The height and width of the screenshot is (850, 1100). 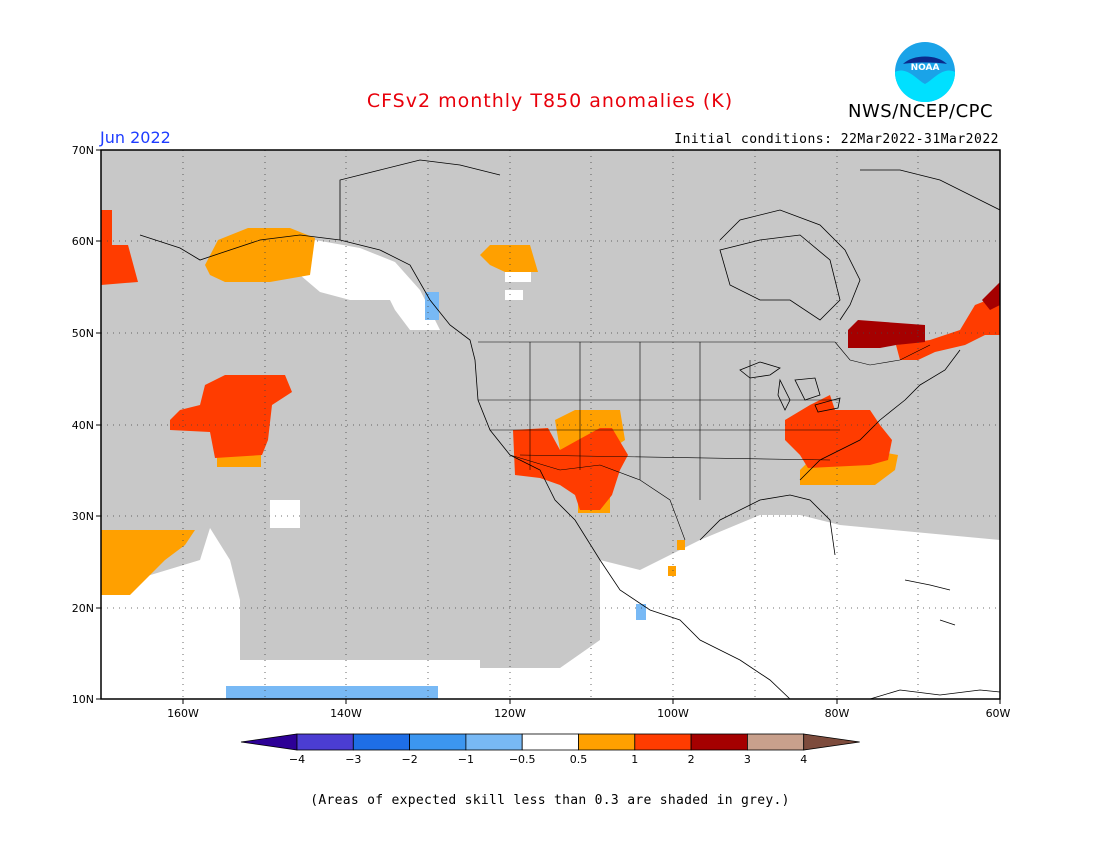 What do you see at coordinates (518, 276) in the screenshot?
I see `white-patch-yukon` at bounding box center [518, 276].